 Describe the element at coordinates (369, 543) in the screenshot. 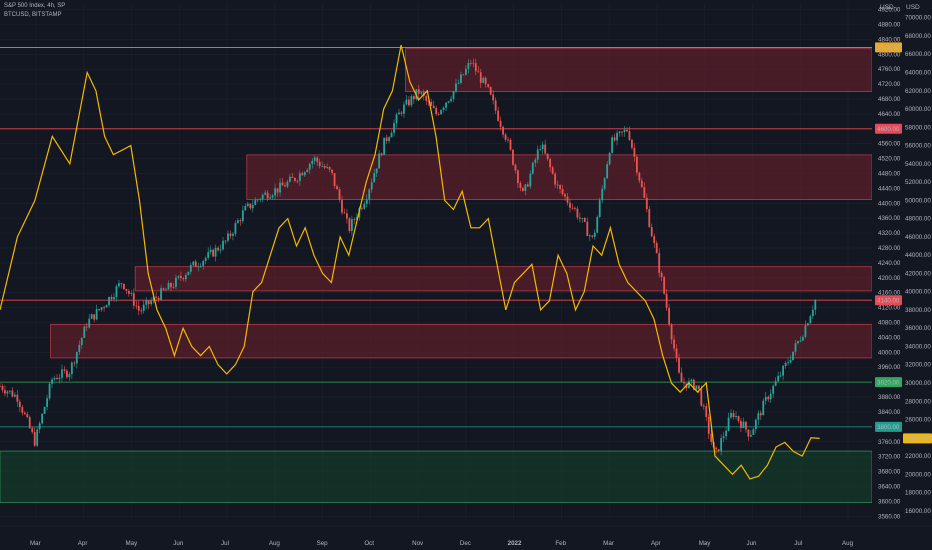

I see `time-tick-label-7: Oct` at that location.